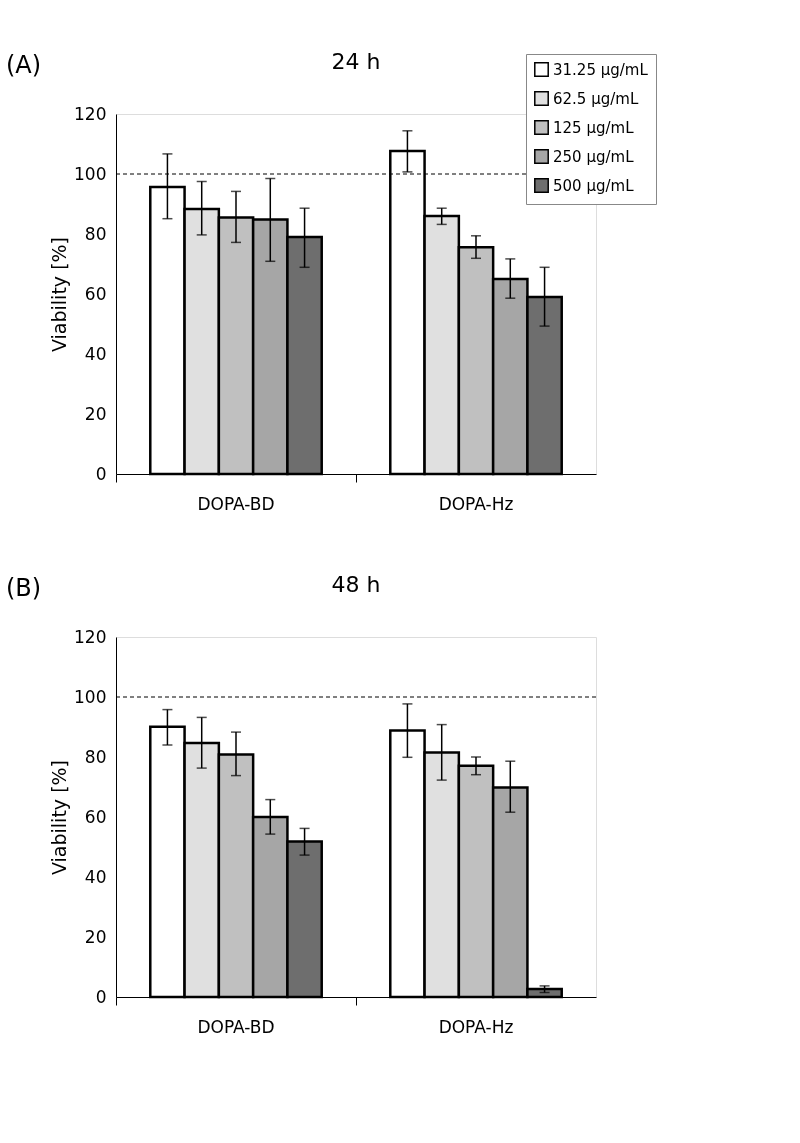  Describe the element at coordinates (356, 584) in the screenshot. I see `chart-title: 48 h` at that location.